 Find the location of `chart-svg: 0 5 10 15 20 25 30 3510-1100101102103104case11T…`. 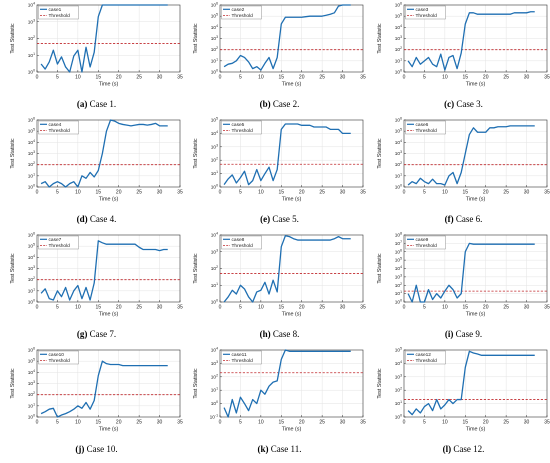

chart-svg: 0 5 10 15 20 25 30 3510-1100101102103104case11T… is located at coordinates (279, 390).